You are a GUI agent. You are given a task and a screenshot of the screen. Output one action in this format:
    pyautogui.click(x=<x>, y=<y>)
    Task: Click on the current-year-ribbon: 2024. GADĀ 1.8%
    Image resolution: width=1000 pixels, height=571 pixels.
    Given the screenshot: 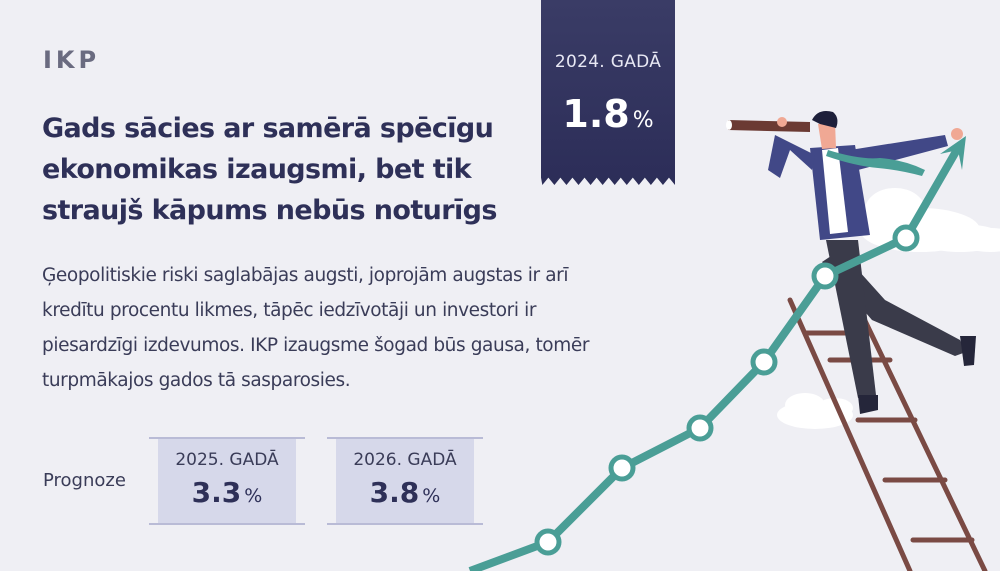 What is the action you would take?
    pyautogui.click(x=608, y=92)
    